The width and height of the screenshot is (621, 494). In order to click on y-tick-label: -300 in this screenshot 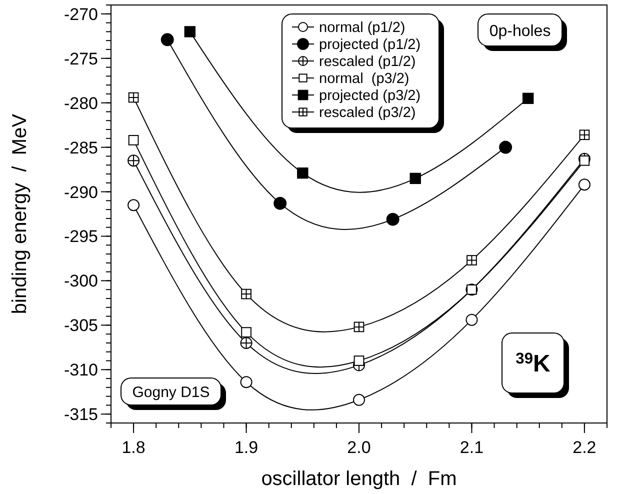, I will do `click(81, 281)`.